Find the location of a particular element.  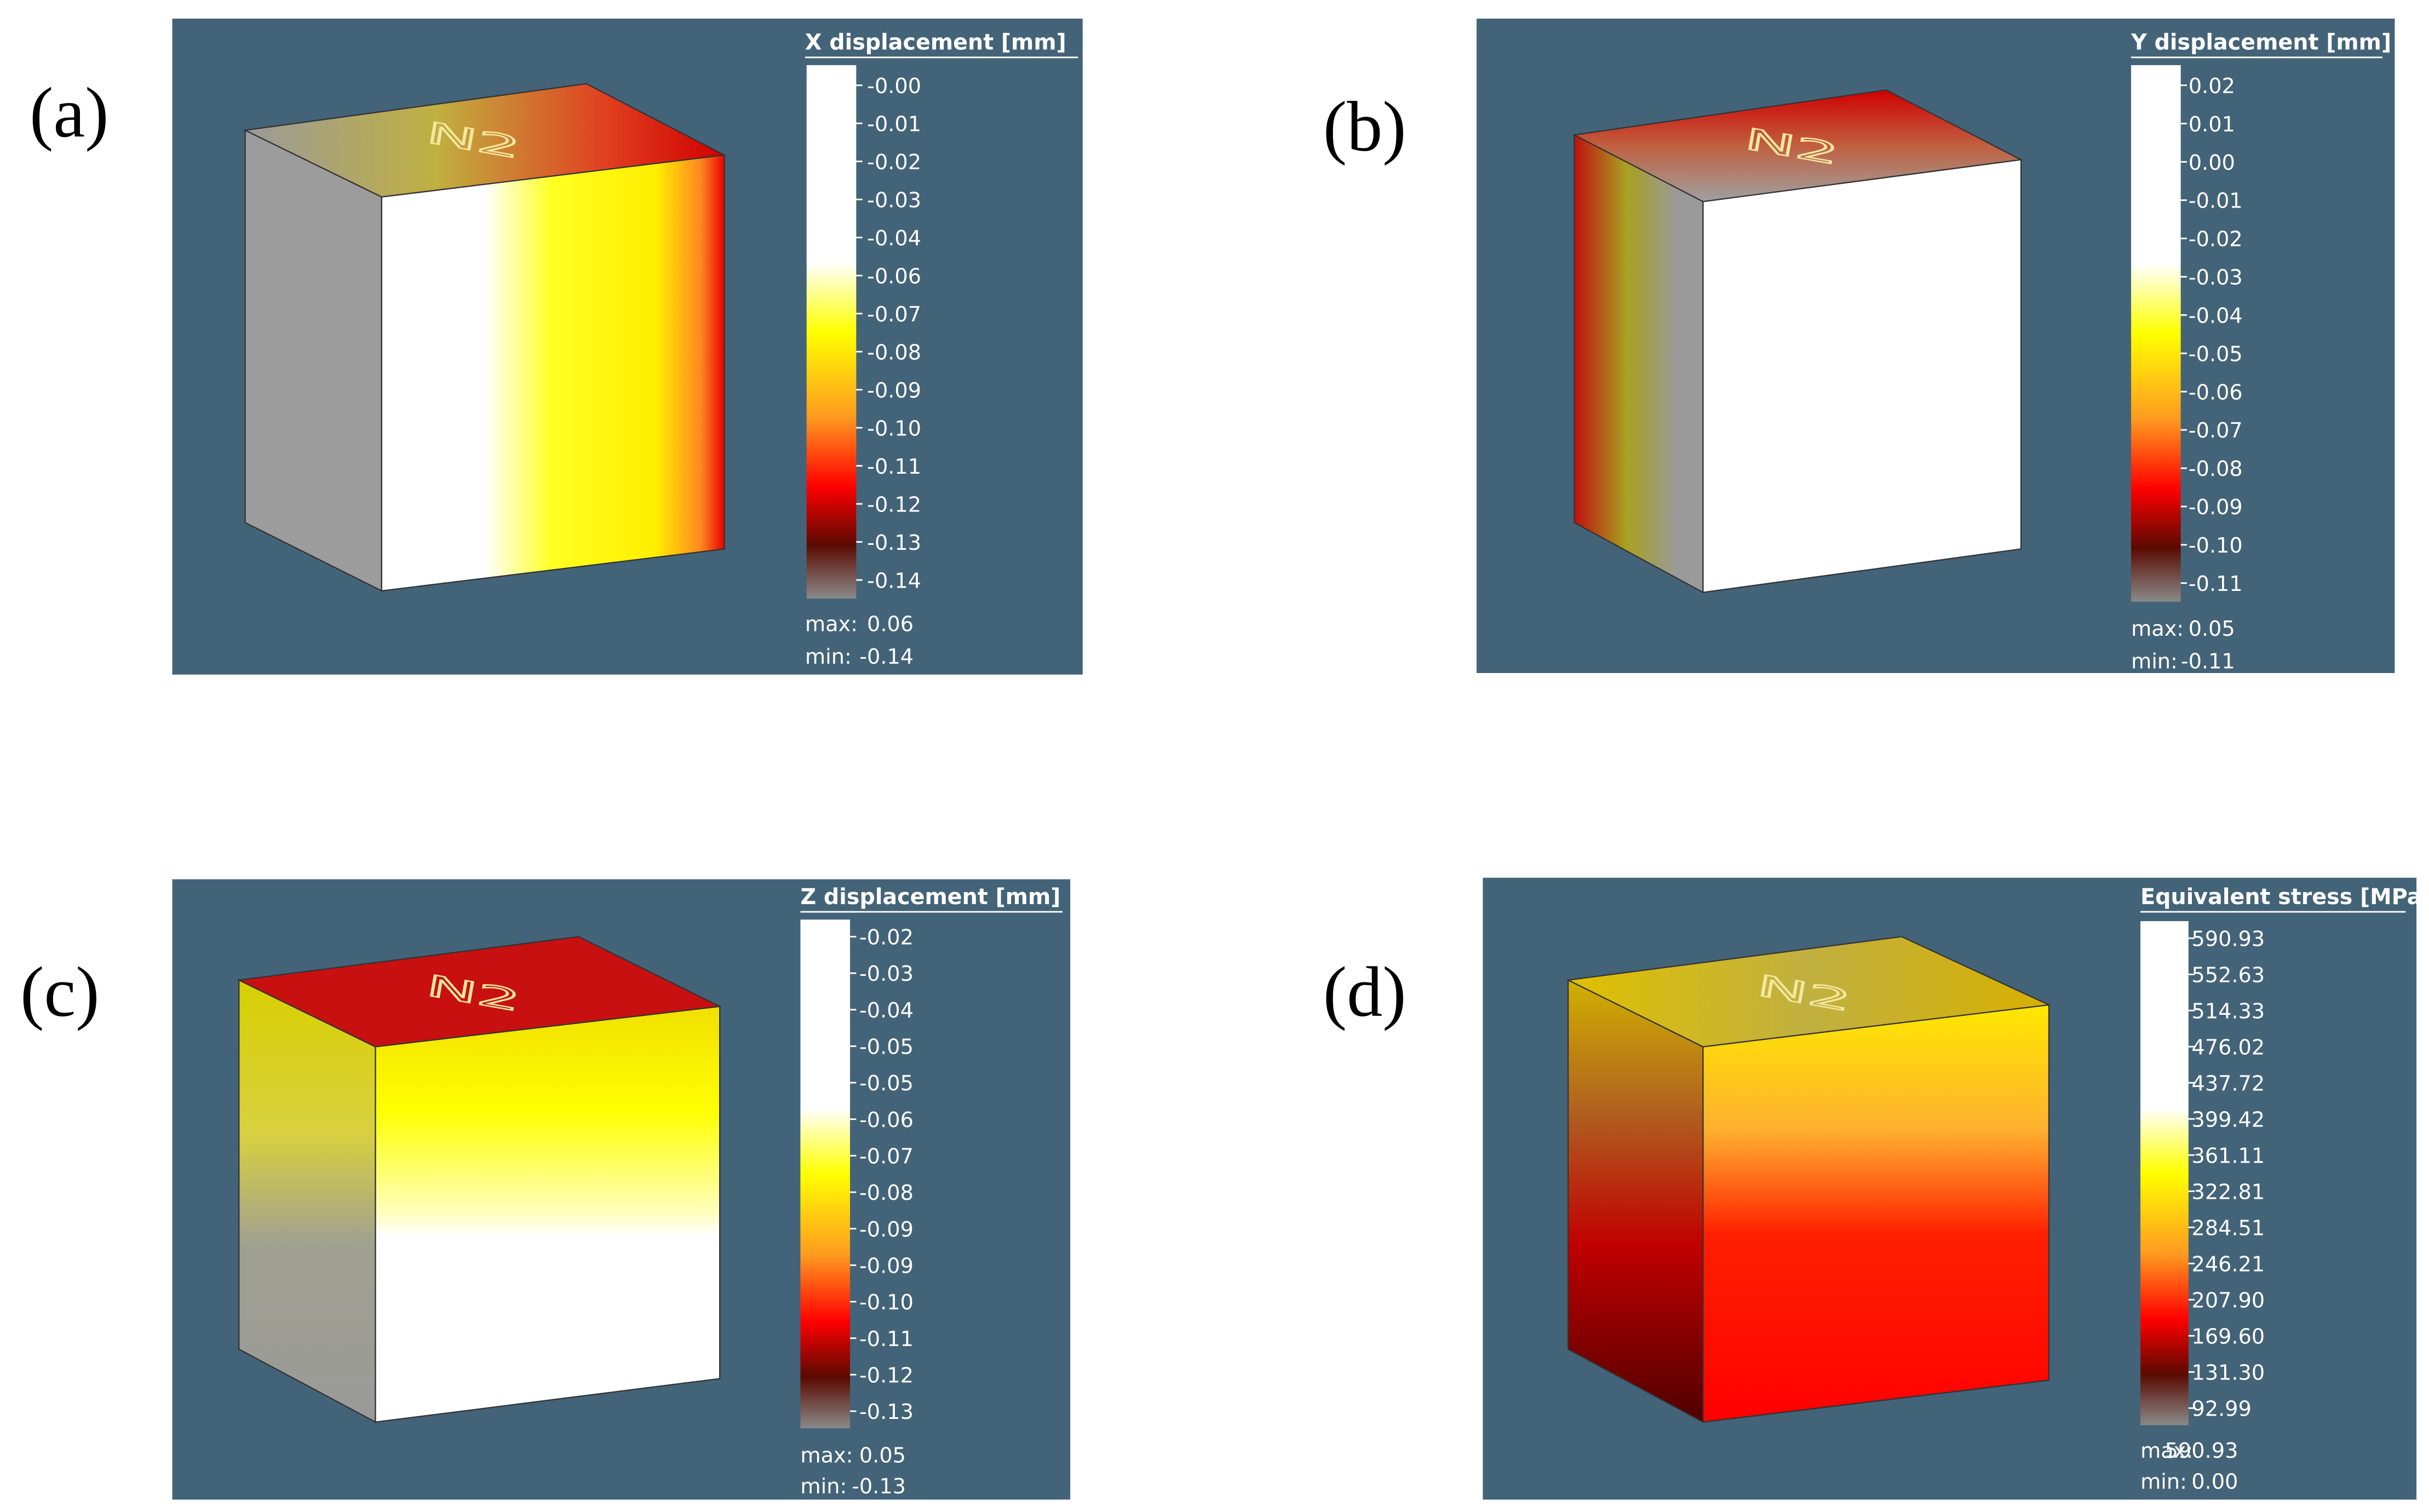

legend-title: Z displacement [mm] is located at coordinates (930, 897).